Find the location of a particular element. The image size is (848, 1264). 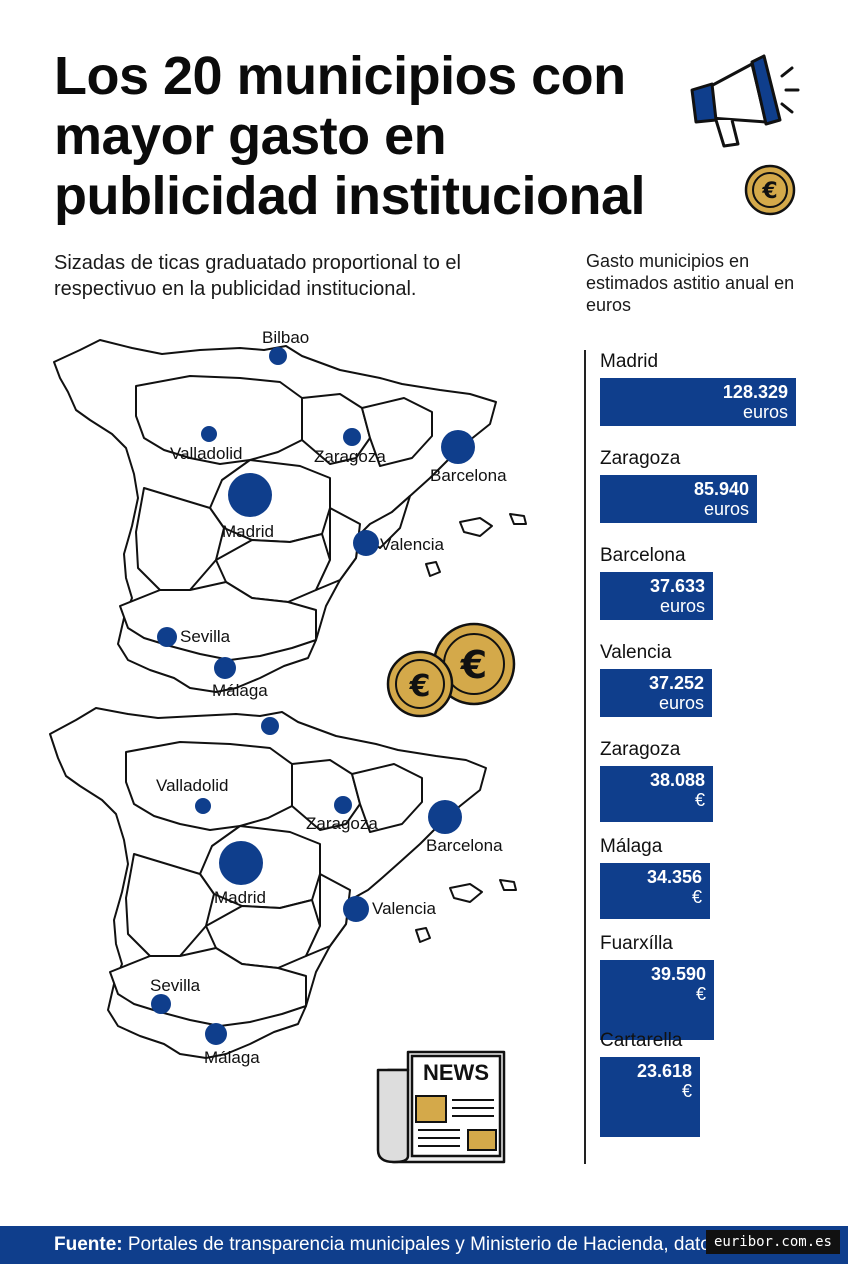

city-label: Bilbao is located at coordinates (286, 337).